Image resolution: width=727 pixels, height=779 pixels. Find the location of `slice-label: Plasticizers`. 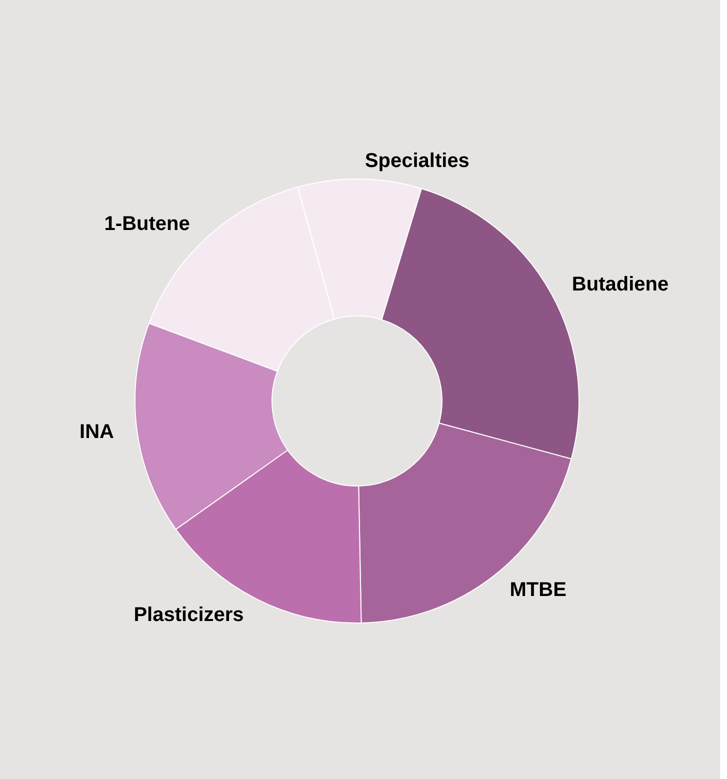

slice-label: Plasticizers is located at coordinates (189, 615).